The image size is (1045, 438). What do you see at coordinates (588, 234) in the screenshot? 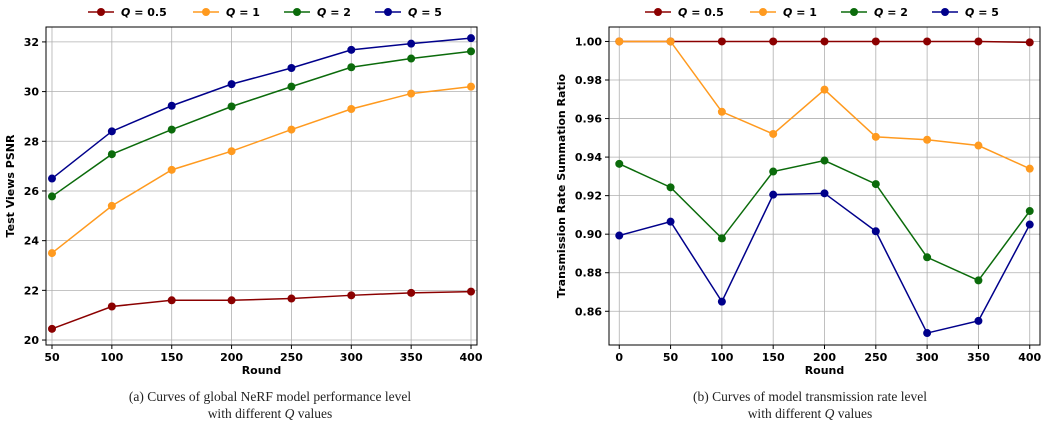
I see `y-tick-label: 0.90` at bounding box center [588, 234].